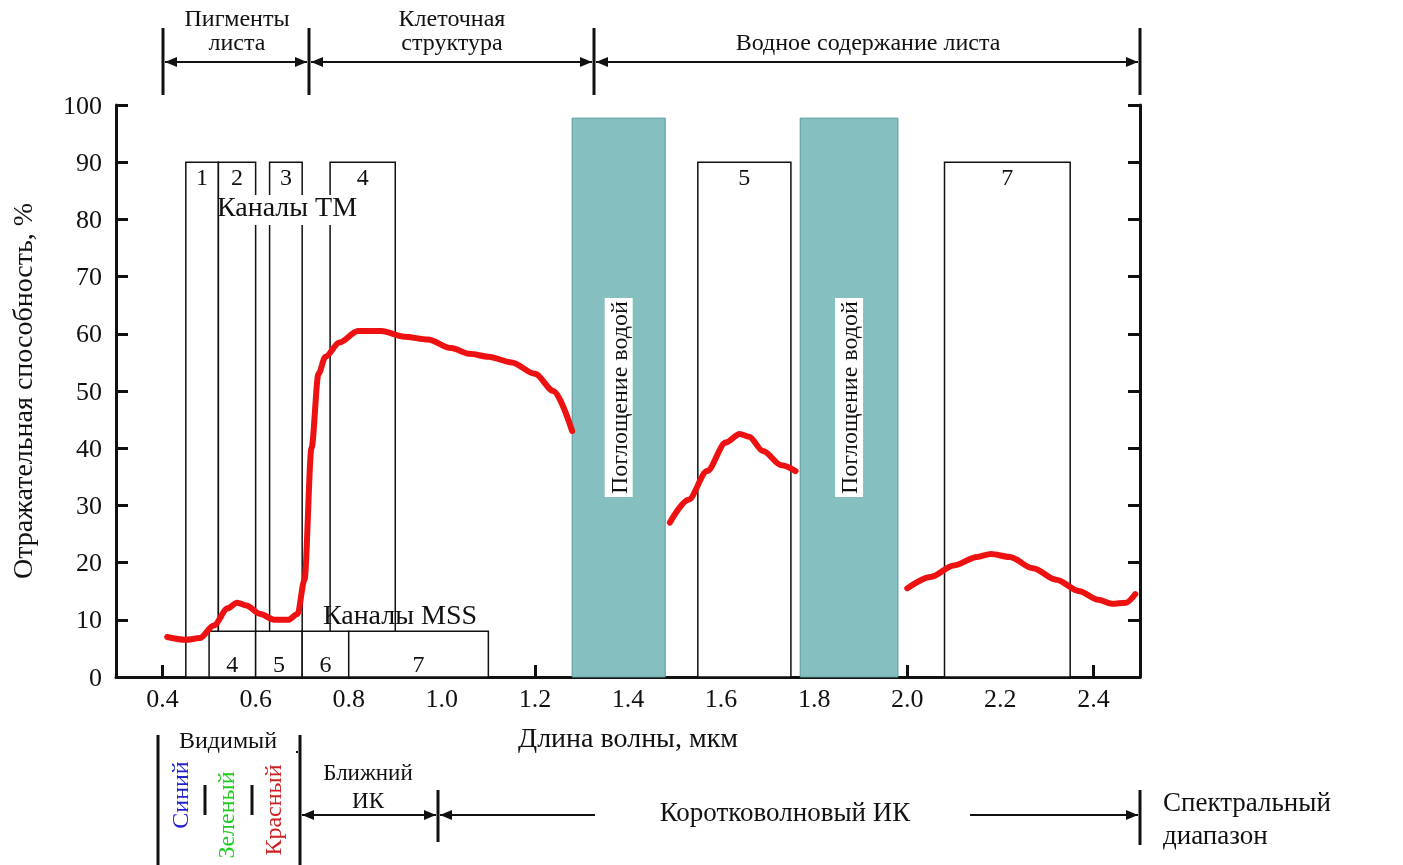 The height and width of the screenshot is (865, 1403). I want to click on x-tick-label: 0.4, so click(162, 698).